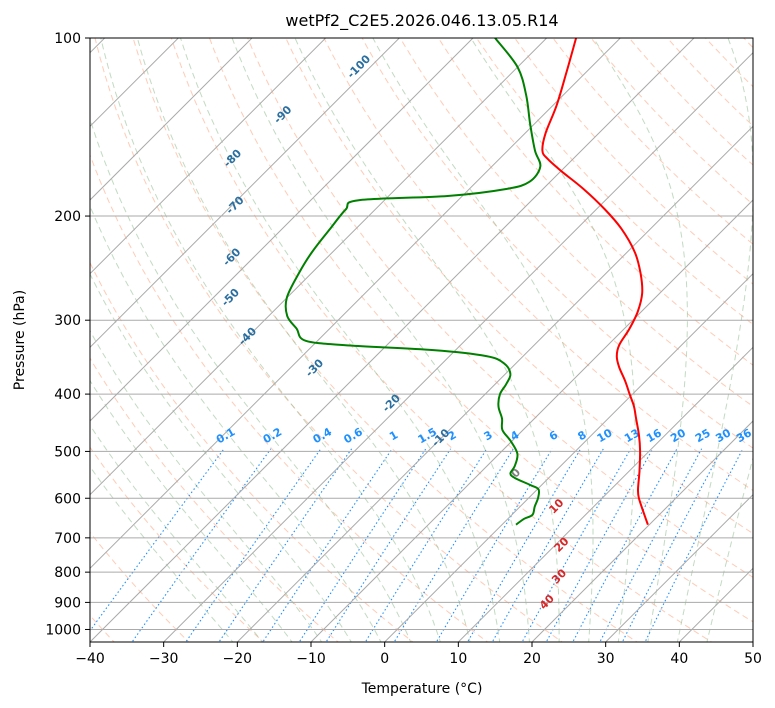  Describe the element at coordinates (753, 659) in the screenshot. I see `x-tick-label: 50` at that location.